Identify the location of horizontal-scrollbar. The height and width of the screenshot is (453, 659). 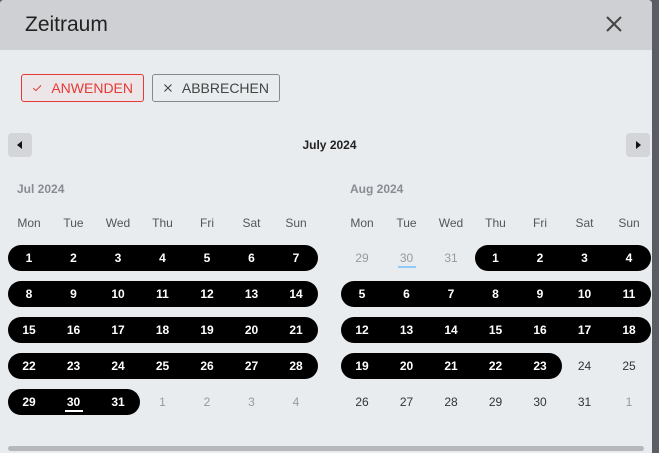
(326, 448).